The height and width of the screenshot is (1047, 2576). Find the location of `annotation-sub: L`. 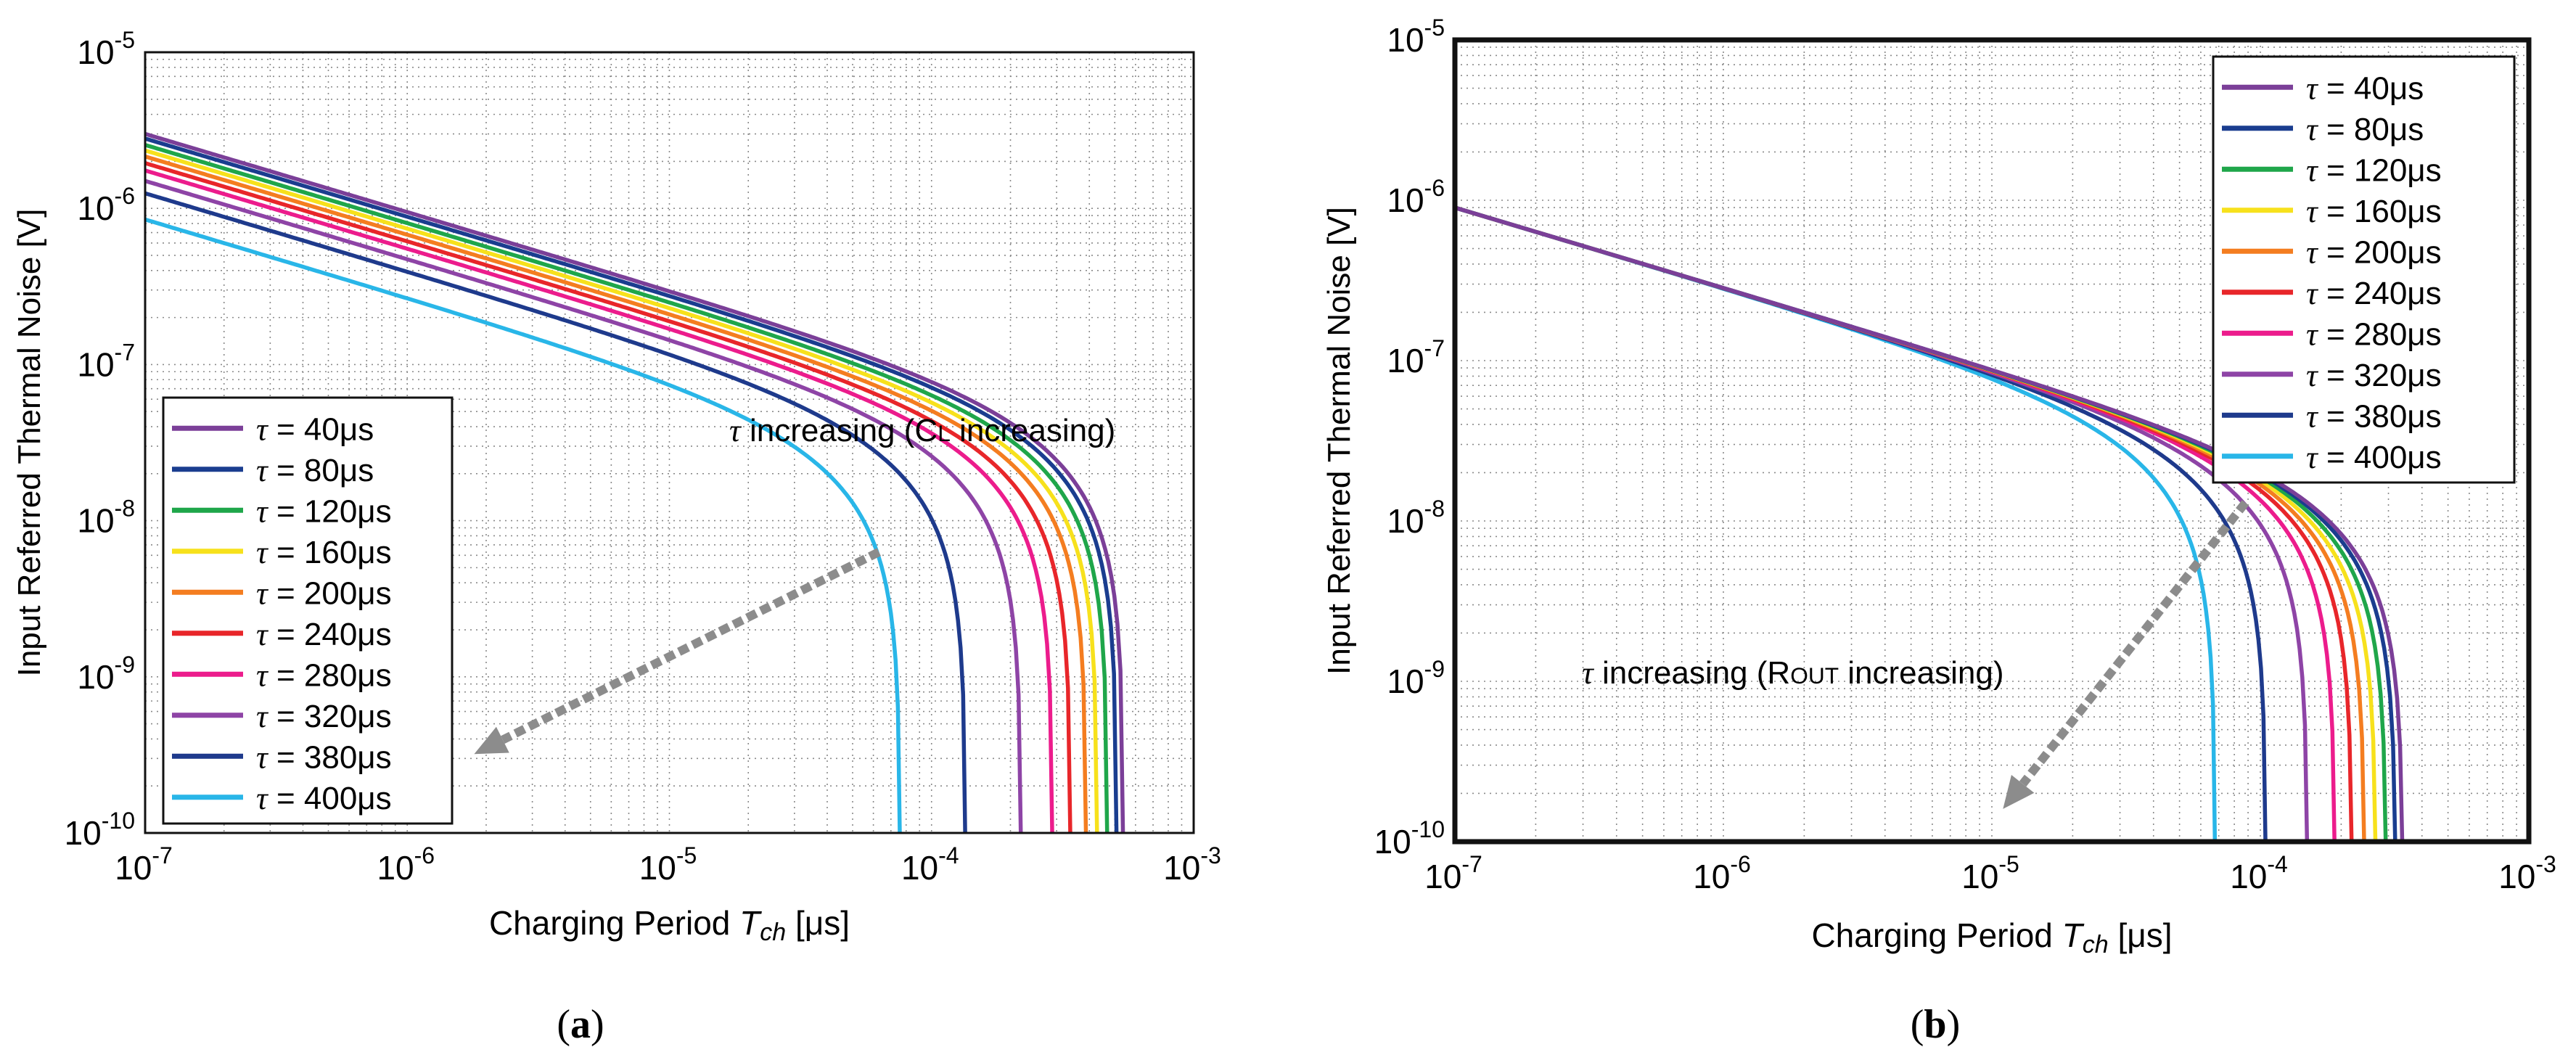

annotation-sub: L is located at coordinates (944, 433).